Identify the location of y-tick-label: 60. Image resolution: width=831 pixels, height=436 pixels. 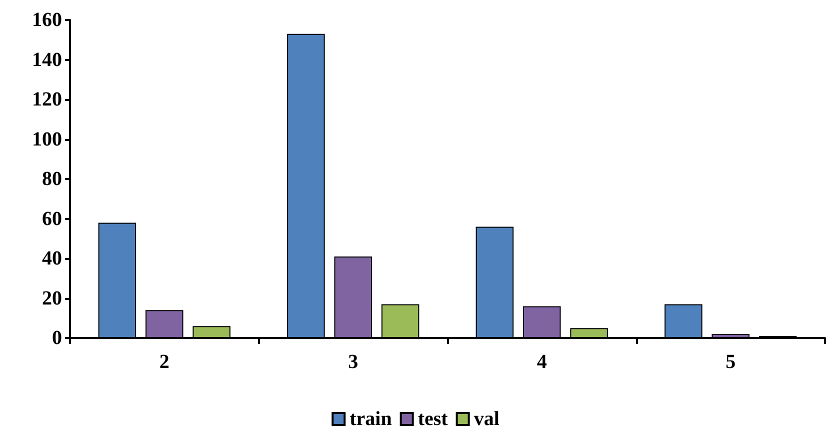
(52, 219).